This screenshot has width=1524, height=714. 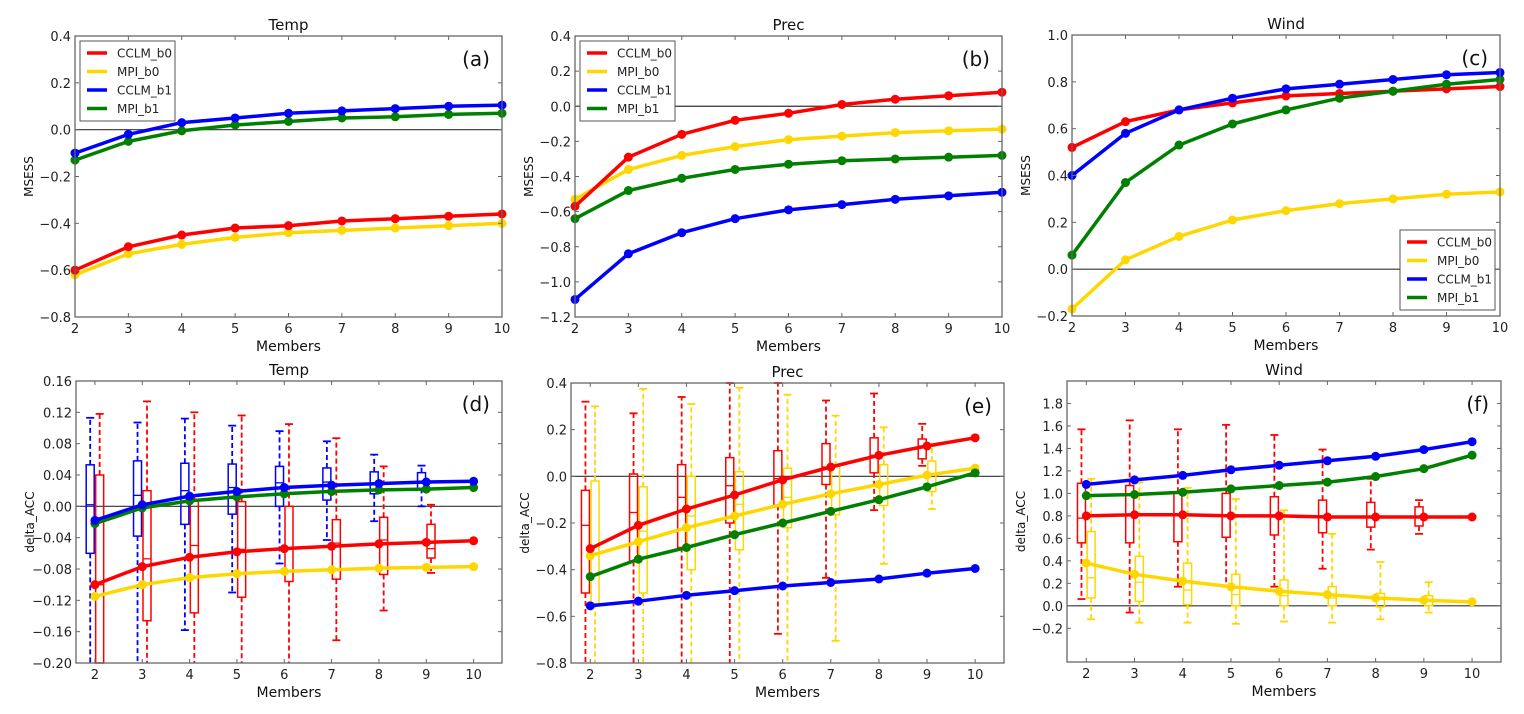 I want to click on x-tick-label: 6, so click(x=288, y=329).